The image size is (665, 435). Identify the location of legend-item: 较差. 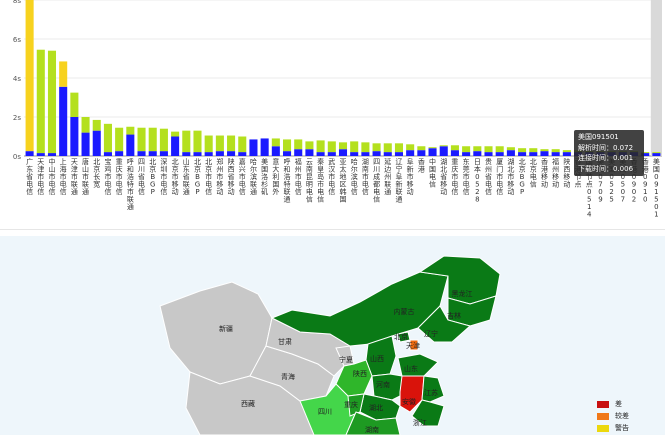
(613, 416).